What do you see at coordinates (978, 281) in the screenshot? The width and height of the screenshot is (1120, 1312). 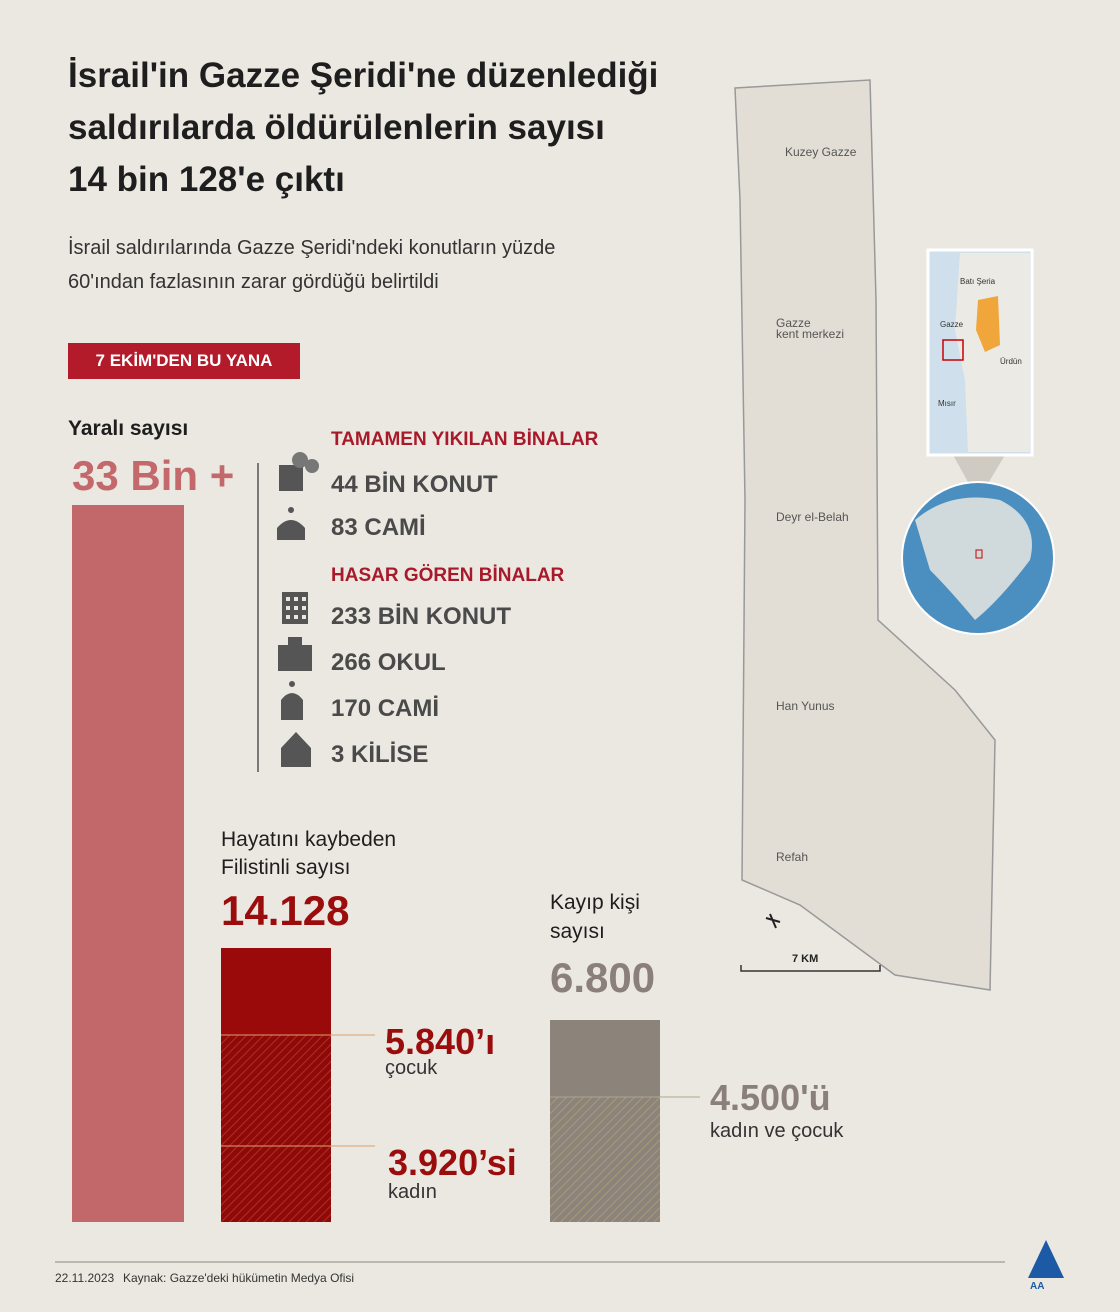 I see `inset-label: Batı Şeria` at bounding box center [978, 281].